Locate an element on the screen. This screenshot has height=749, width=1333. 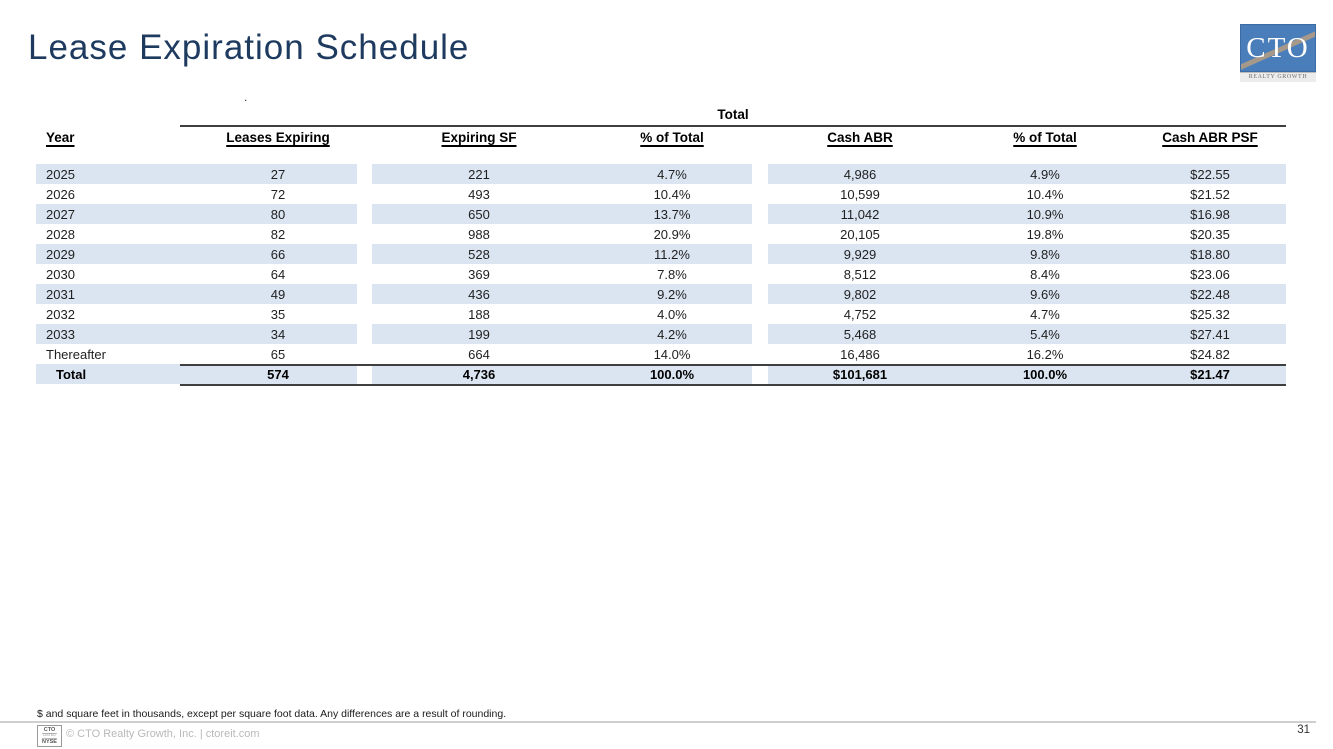
table-total-row: Total 574 4,736 100.0% $101,681 100.0% $21.47 is located at coordinates (666, 374).